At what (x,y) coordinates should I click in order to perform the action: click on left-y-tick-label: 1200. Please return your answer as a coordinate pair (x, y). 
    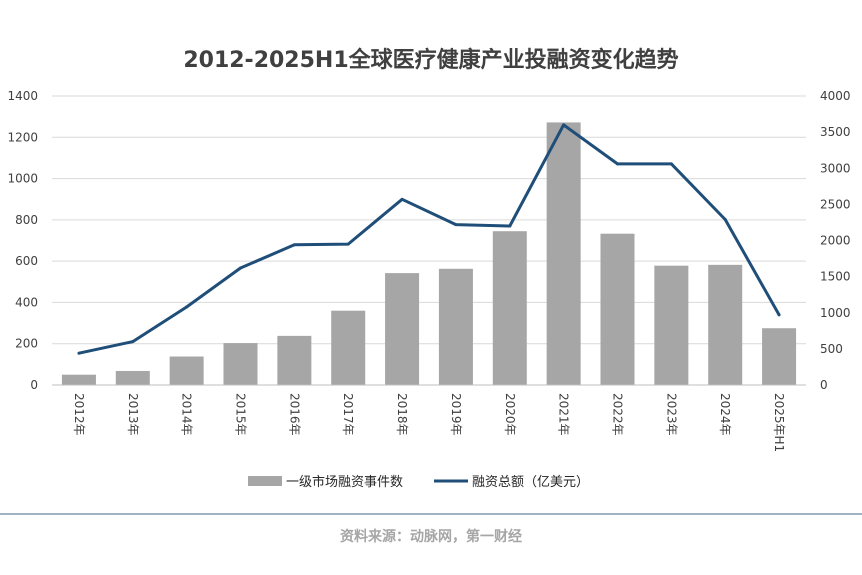
    Looking at the image, I should click on (22, 137).